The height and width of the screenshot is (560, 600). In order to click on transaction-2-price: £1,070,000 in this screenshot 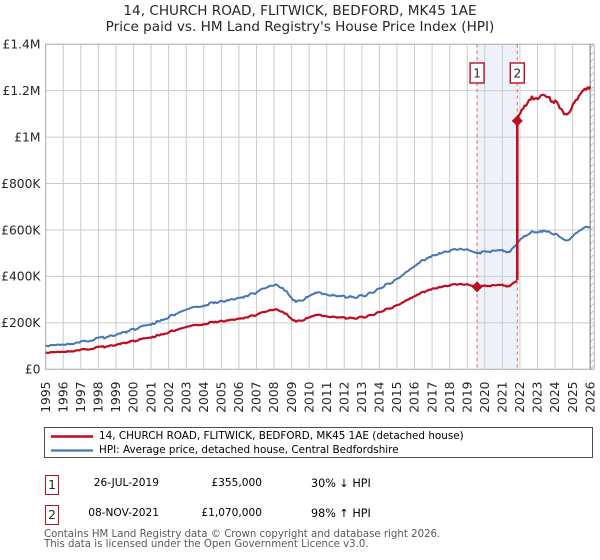, I will do `click(231, 513)`.